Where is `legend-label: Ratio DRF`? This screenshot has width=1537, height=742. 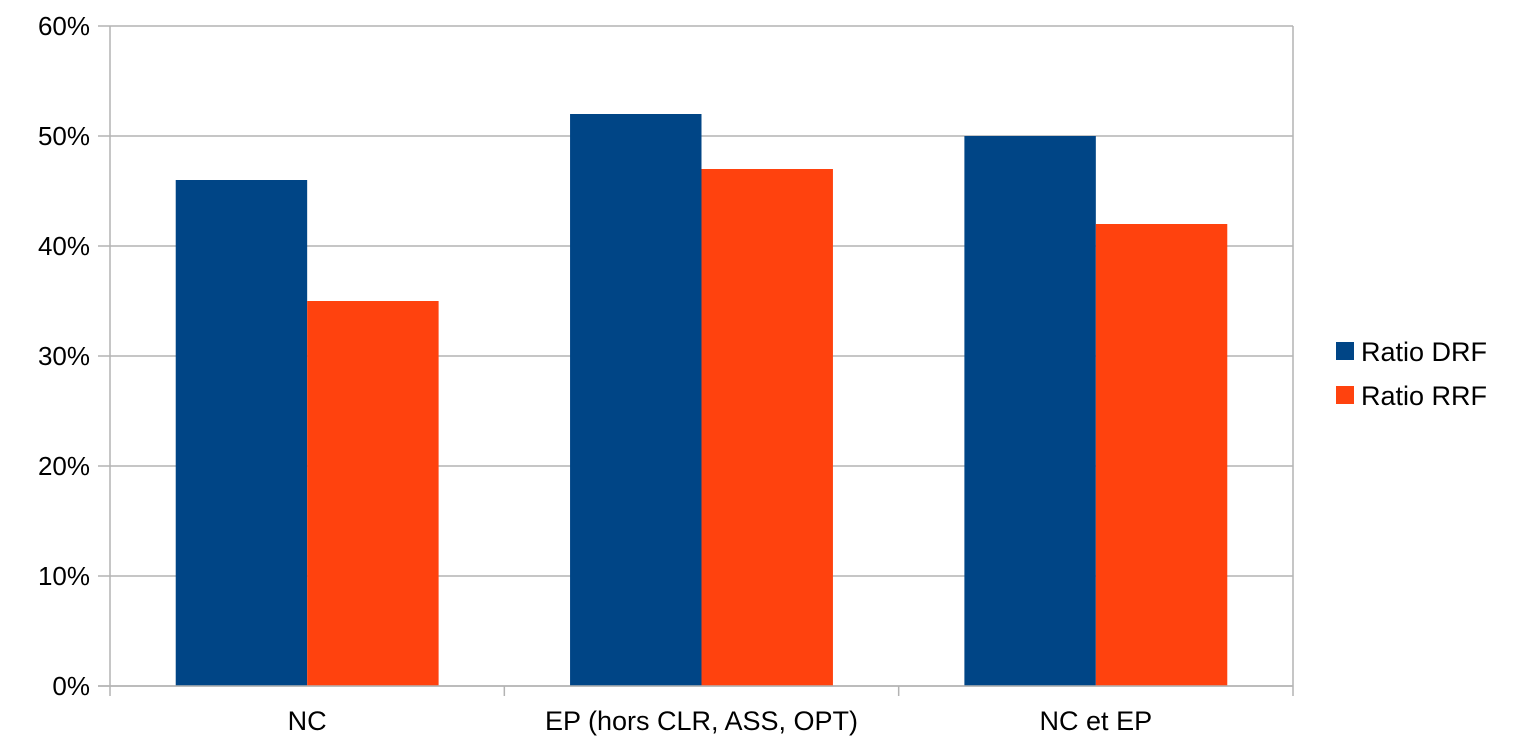
legend-label: Ratio DRF is located at coordinates (1424, 352).